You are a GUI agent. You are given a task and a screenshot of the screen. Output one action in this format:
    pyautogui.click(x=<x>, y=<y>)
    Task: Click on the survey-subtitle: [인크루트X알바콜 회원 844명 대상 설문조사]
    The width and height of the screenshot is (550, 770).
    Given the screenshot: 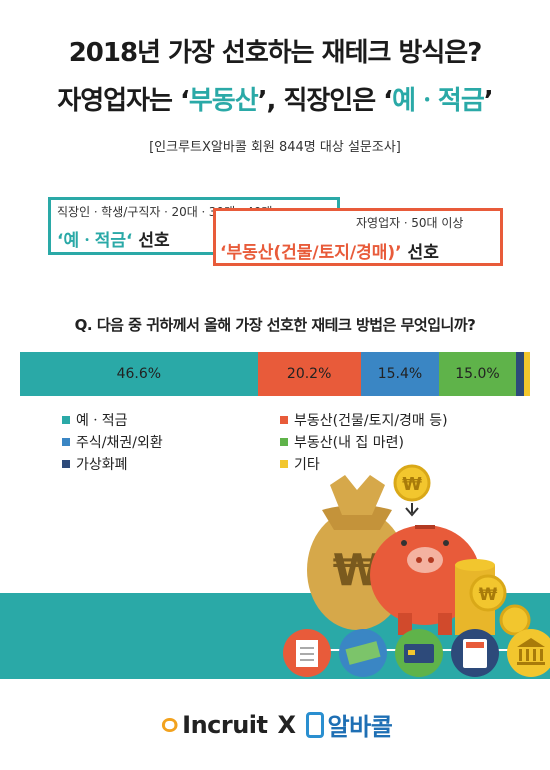 What is the action you would take?
    pyautogui.click(x=275, y=147)
    